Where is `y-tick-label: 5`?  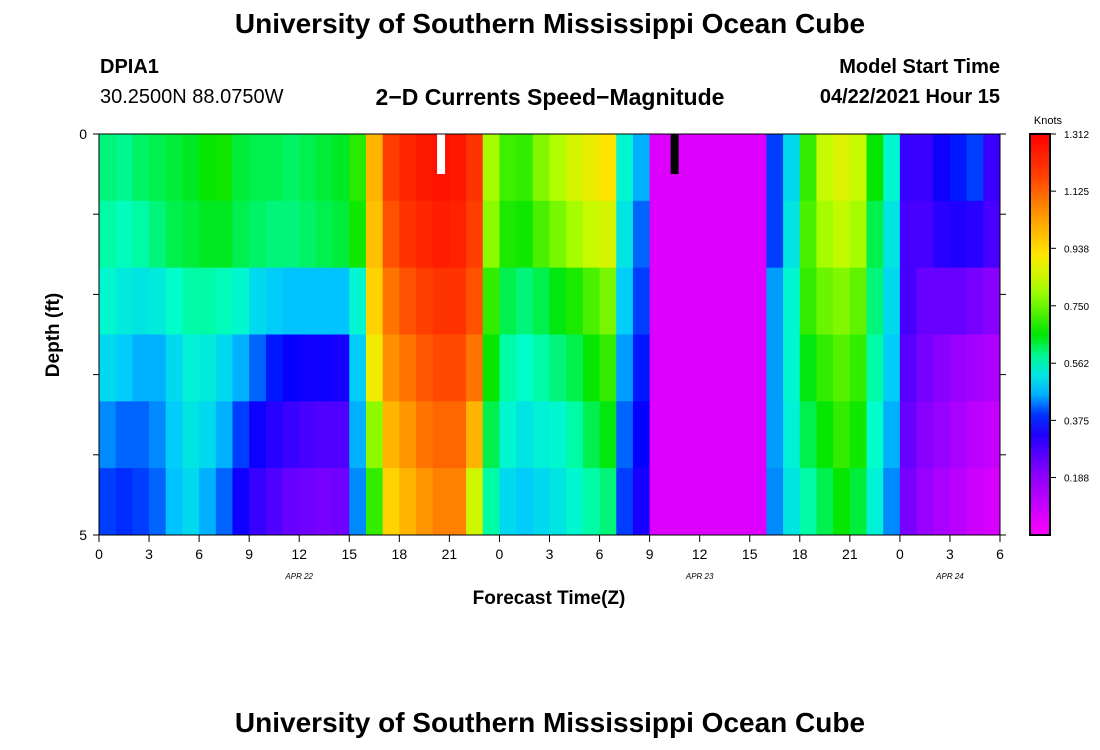
y-tick-label: 5 is located at coordinates (83, 535).